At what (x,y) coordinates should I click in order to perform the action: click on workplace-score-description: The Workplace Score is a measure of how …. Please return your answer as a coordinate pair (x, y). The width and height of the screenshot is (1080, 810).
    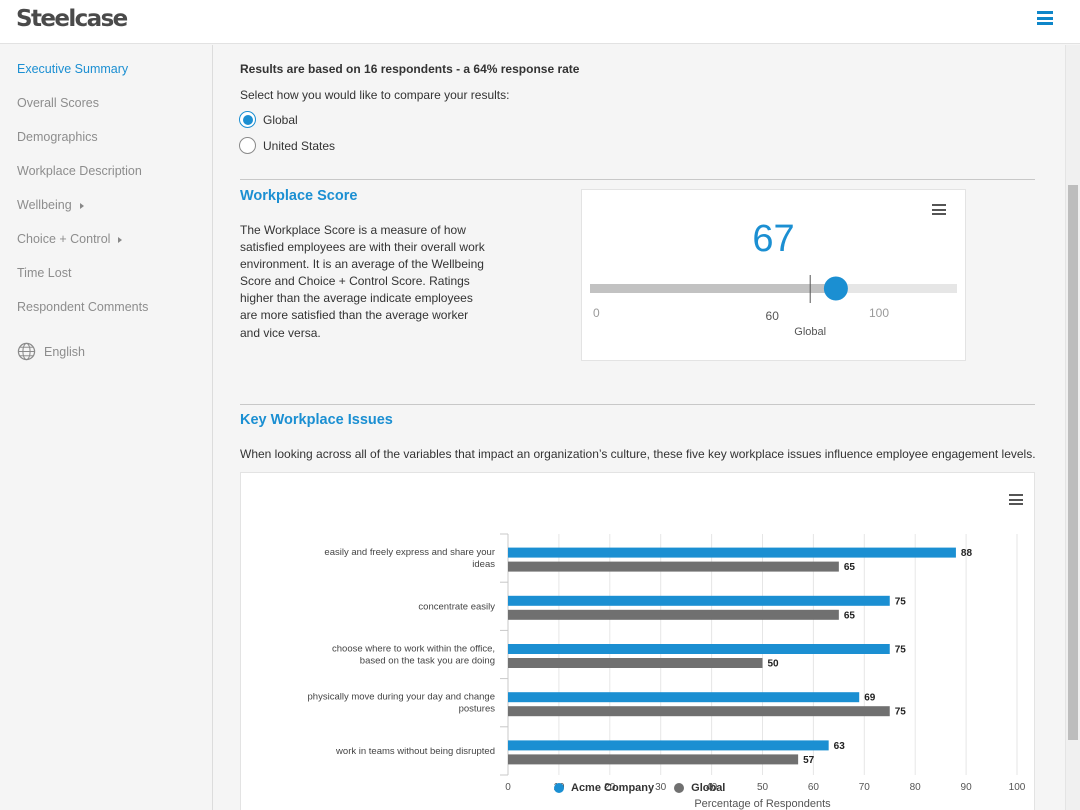
    Looking at the image, I should click on (362, 281).